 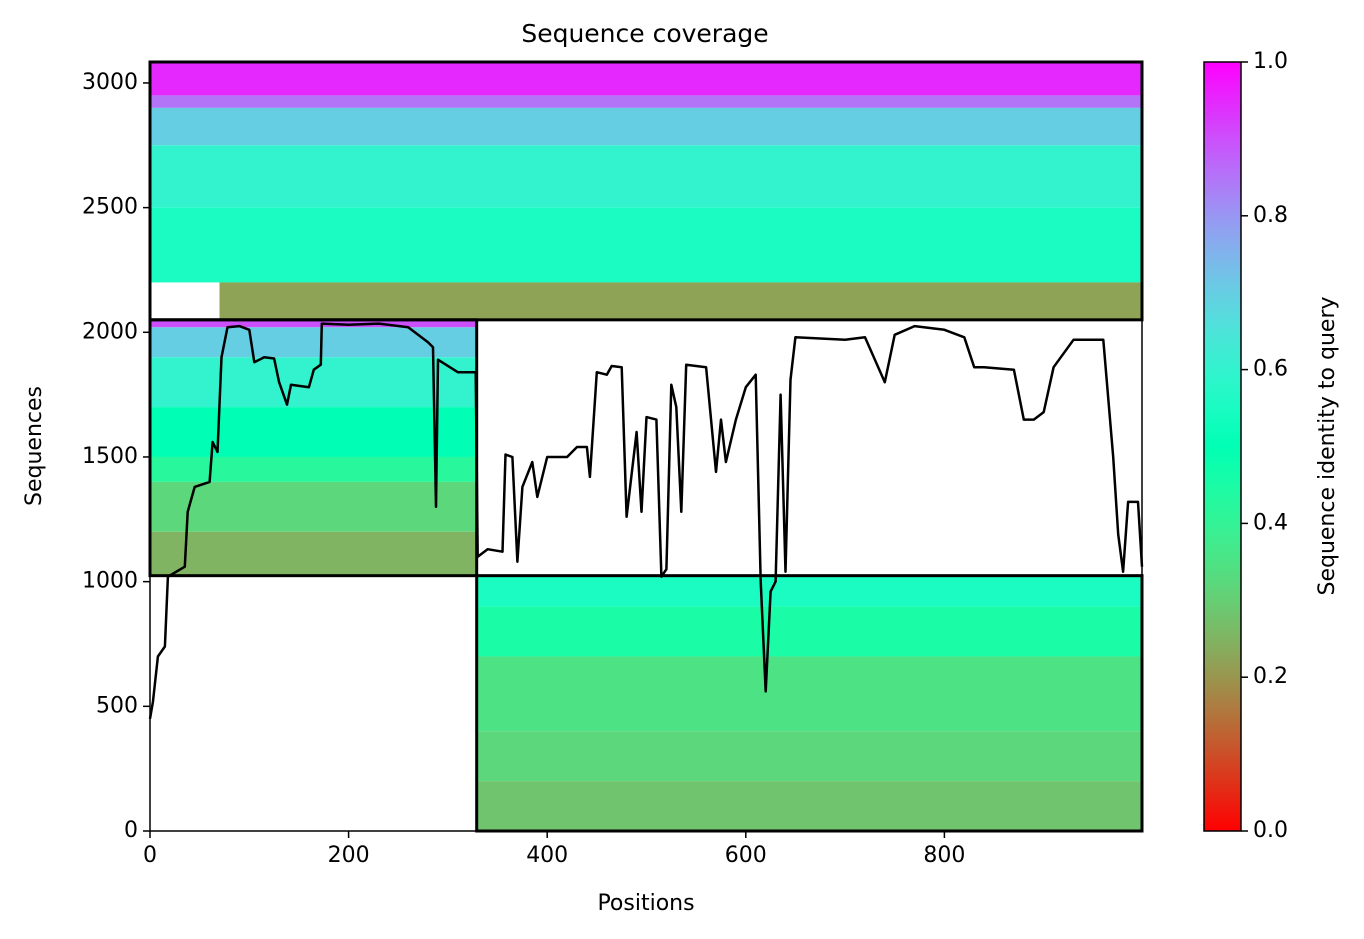 What do you see at coordinates (944, 855) in the screenshot?
I see `x-tick-label: 800` at bounding box center [944, 855].